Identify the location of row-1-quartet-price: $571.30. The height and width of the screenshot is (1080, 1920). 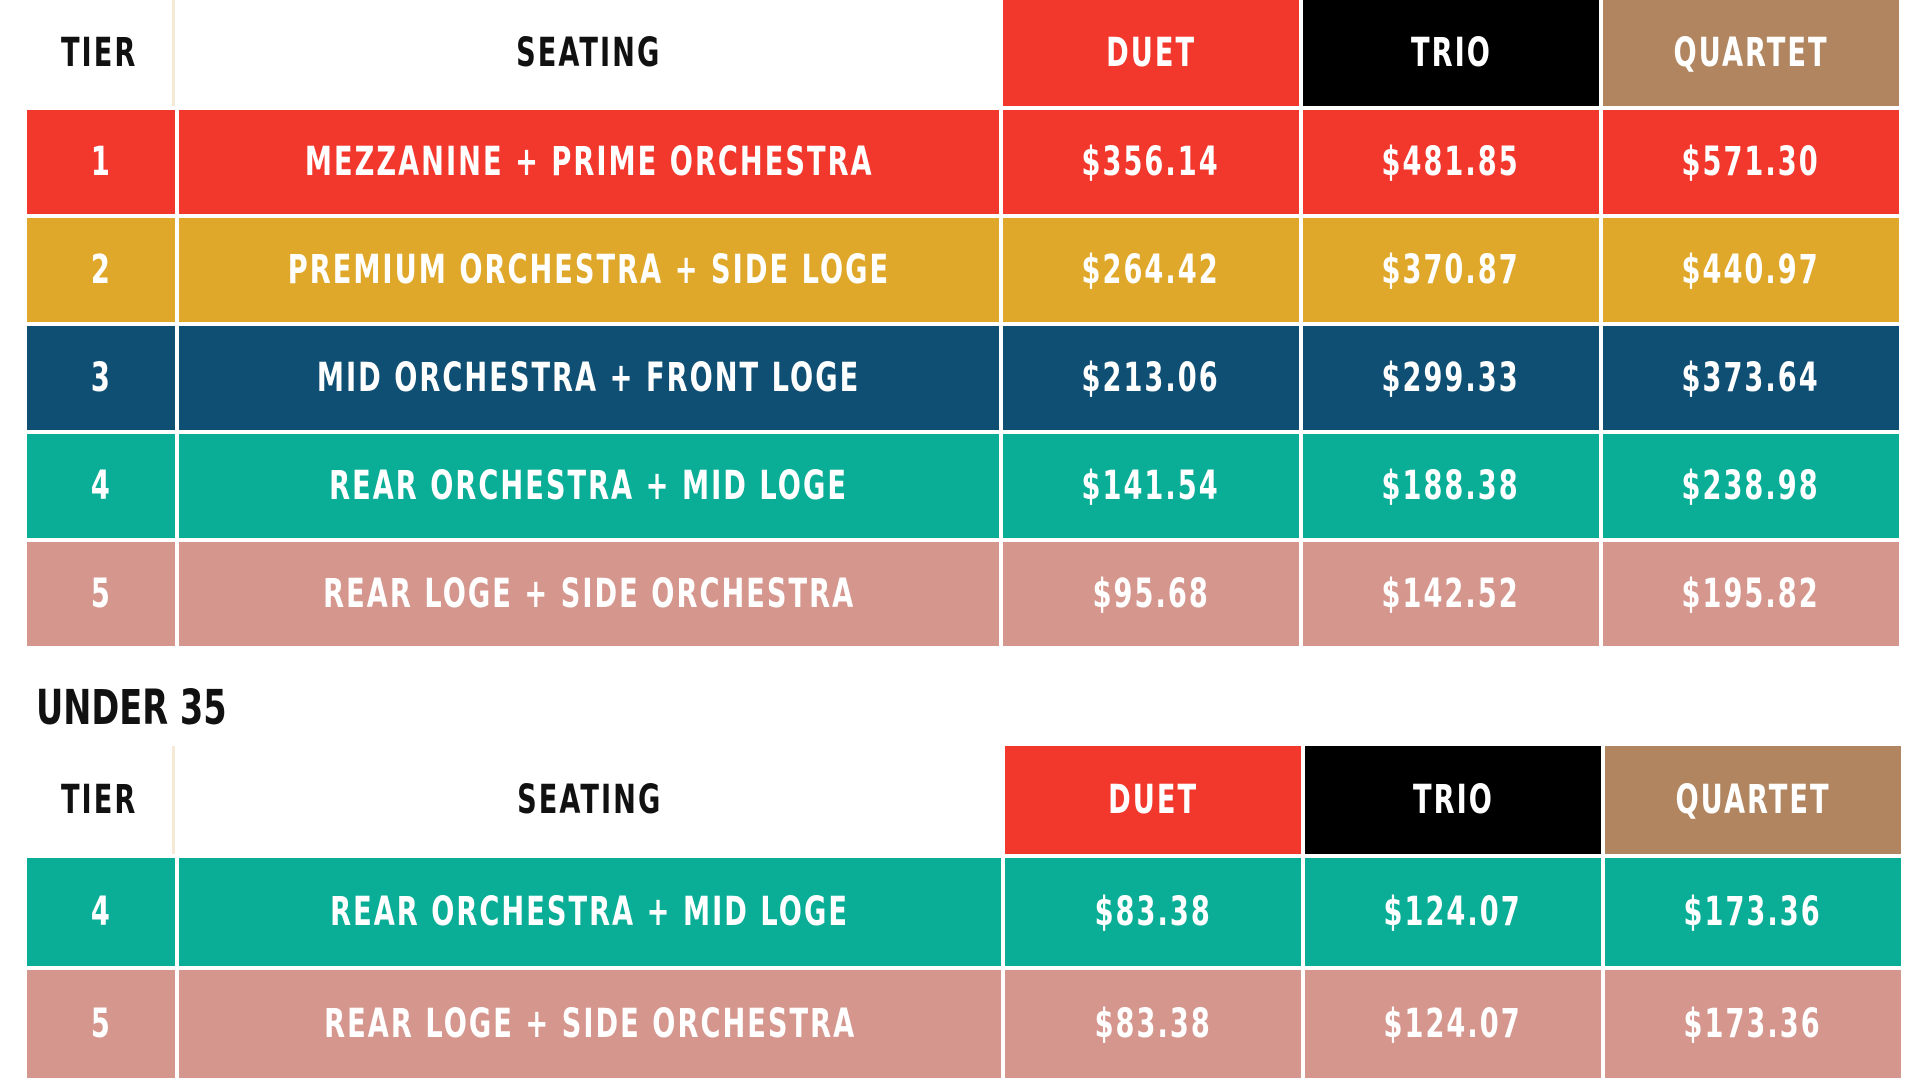
(1751, 162).